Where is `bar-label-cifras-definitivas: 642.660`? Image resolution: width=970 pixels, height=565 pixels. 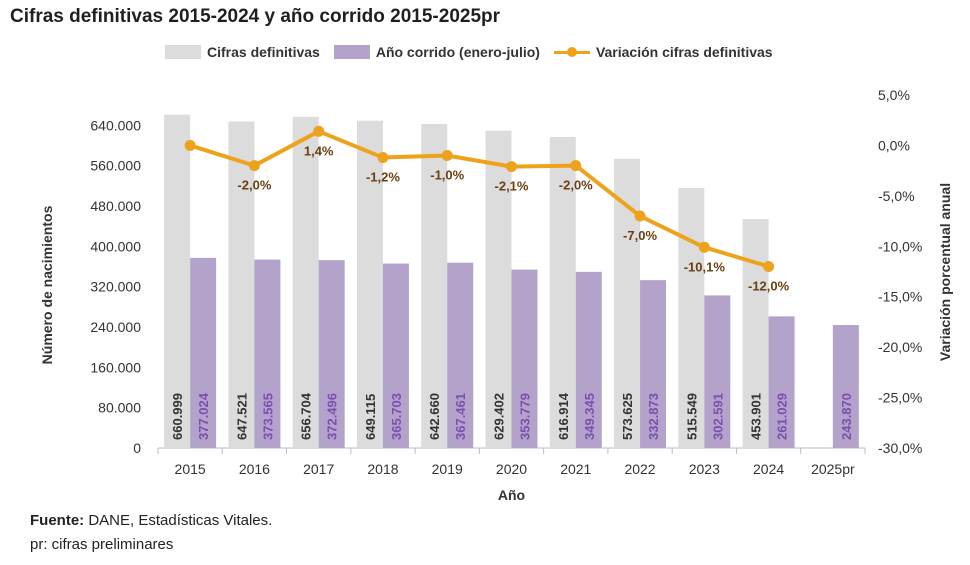 bar-label-cifras-definitivas: 642.660 is located at coordinates (434, 416).